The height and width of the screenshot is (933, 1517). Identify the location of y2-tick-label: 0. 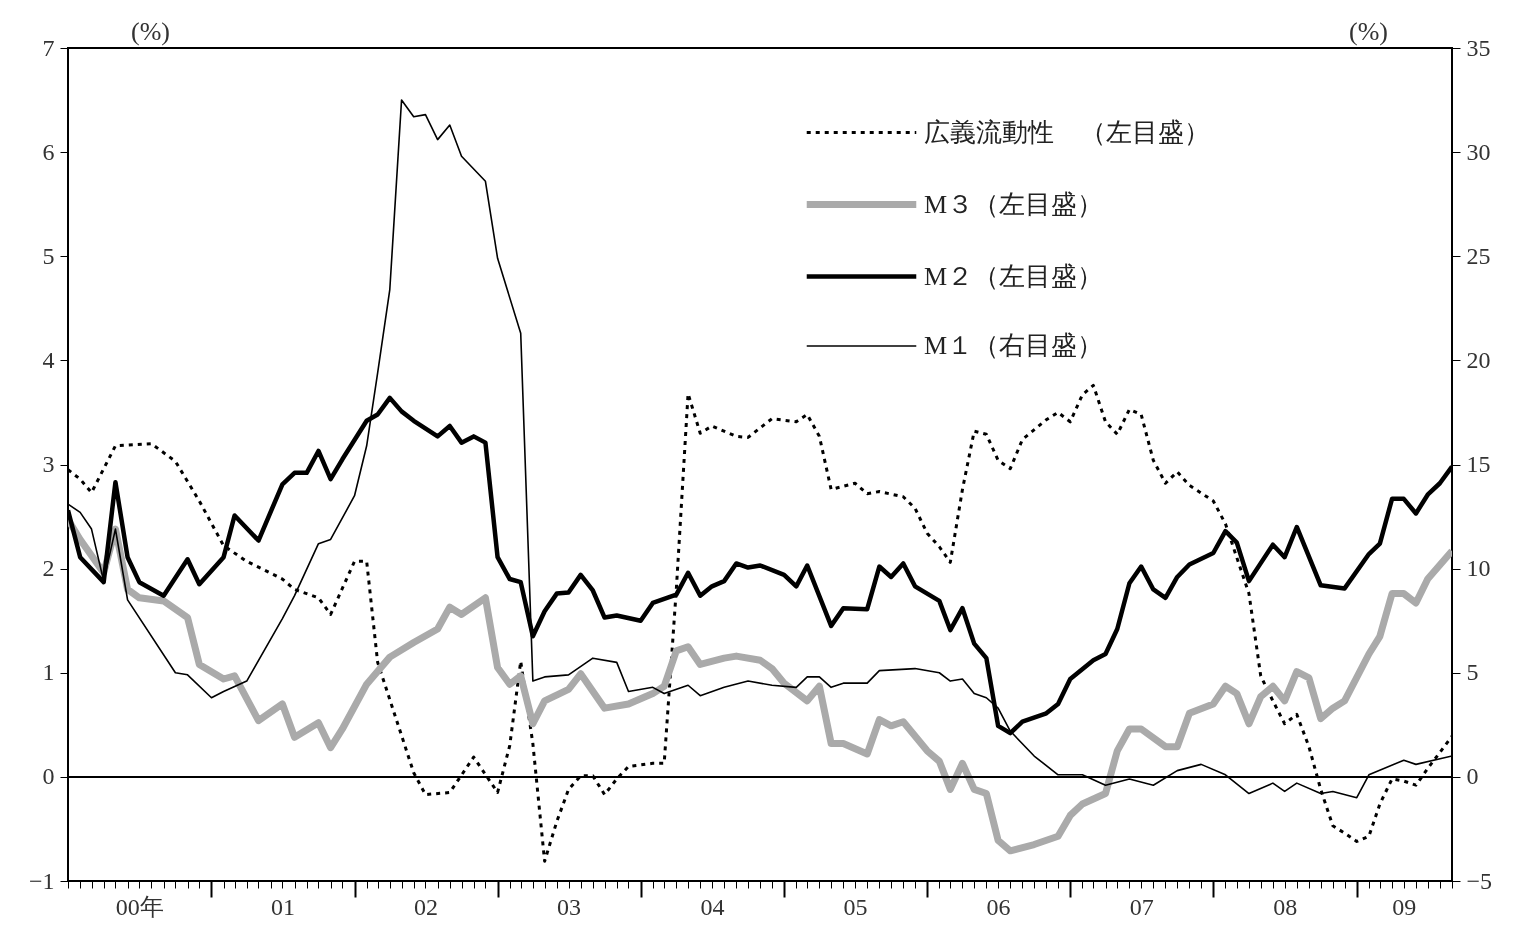
(1472, 776).